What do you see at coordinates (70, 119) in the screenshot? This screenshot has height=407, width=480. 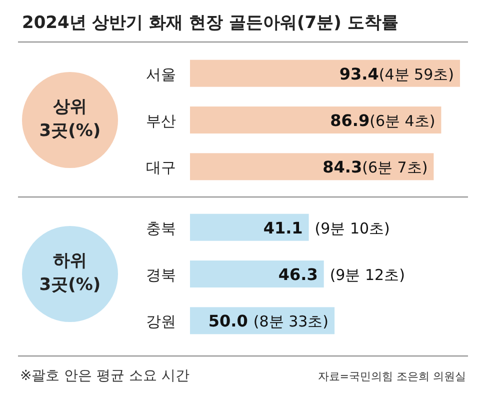 I see `y-axis-title: 상위 3곳(%)` at bounding box center [70, 119].